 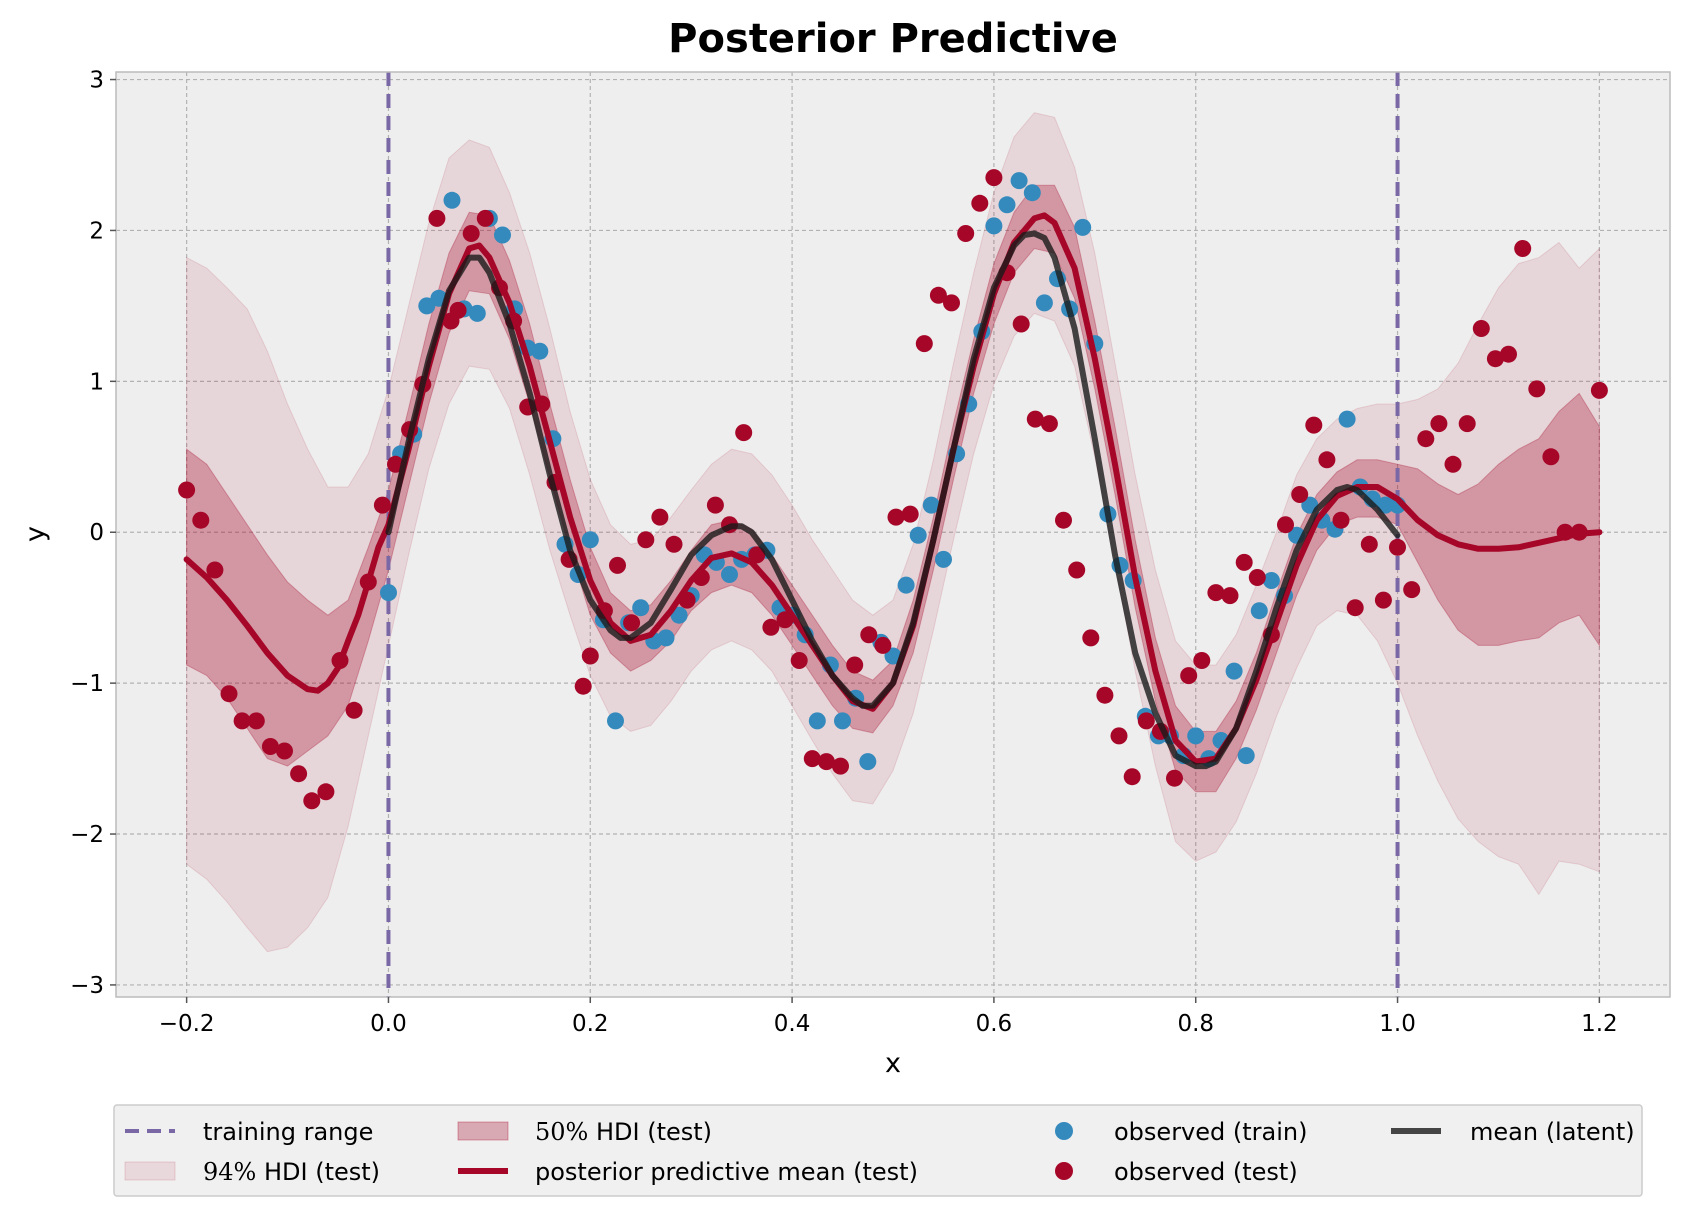 What do you see at coordinates (893, 1063) in the screenshot?
I see `x-axis-label: x` at bounding box center [893, 1063].